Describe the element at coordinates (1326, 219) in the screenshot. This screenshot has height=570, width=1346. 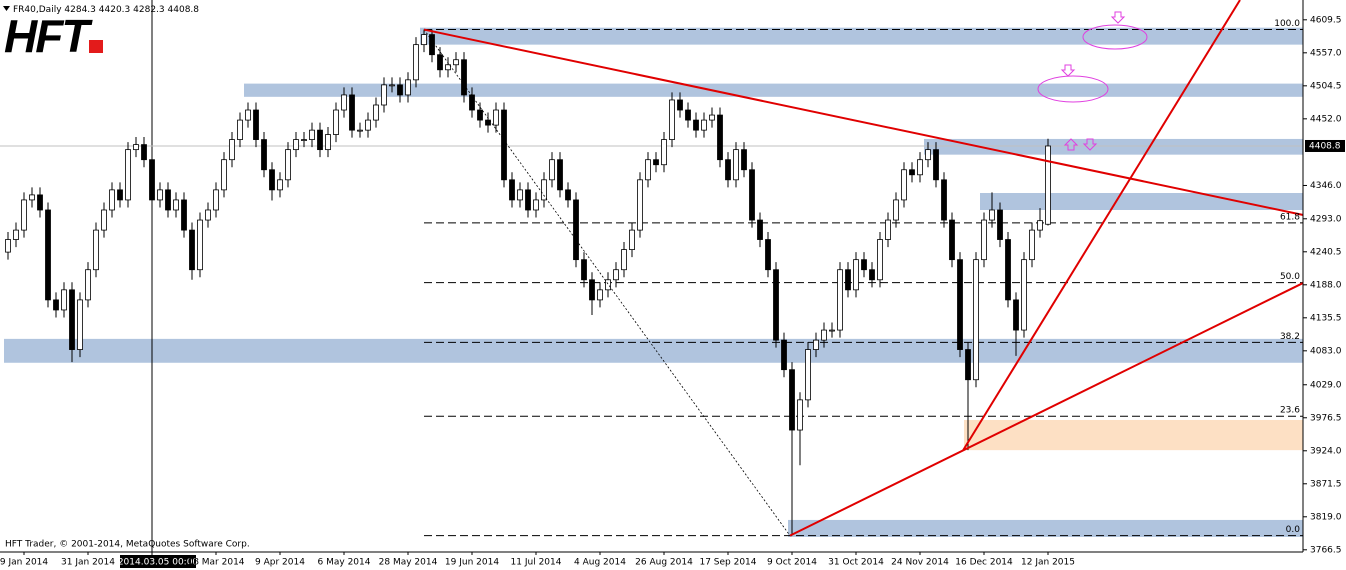
I see `y-tick-label: 4293.0` at that location.